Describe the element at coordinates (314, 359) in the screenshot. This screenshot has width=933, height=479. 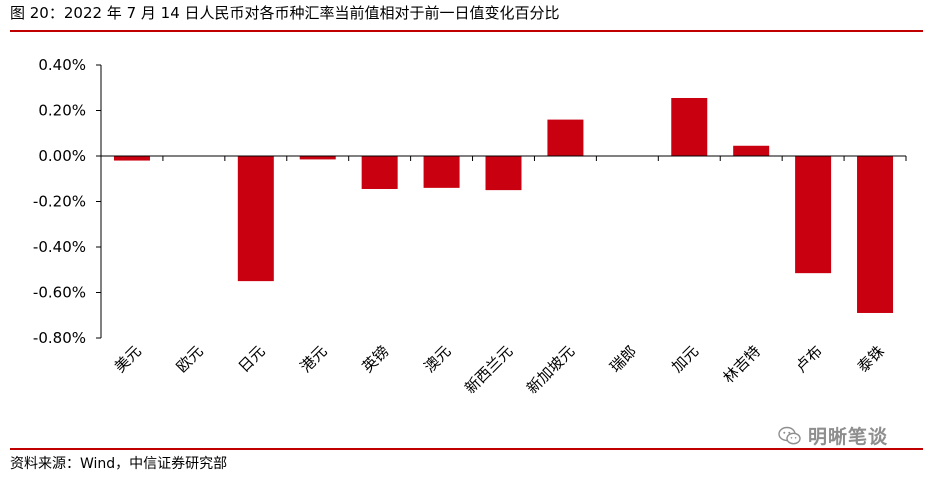
I see `category-label: 港元` at that location.